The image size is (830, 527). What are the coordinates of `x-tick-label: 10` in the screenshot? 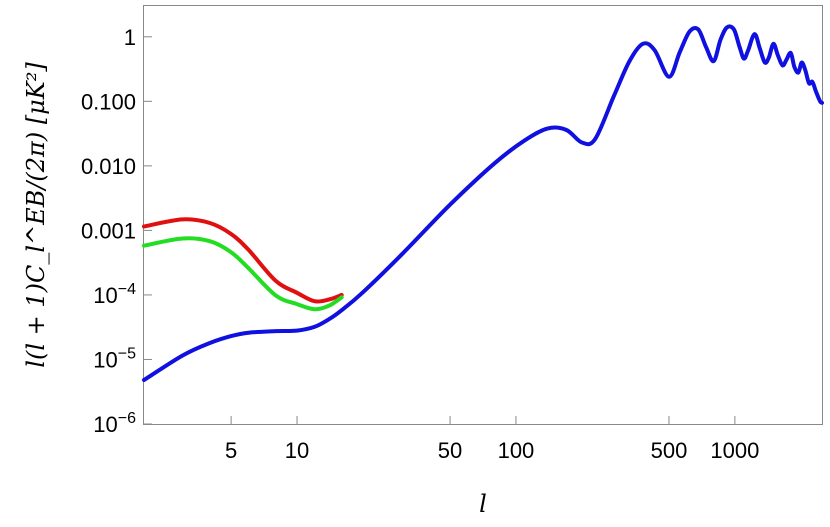 It's located at (297, 450).